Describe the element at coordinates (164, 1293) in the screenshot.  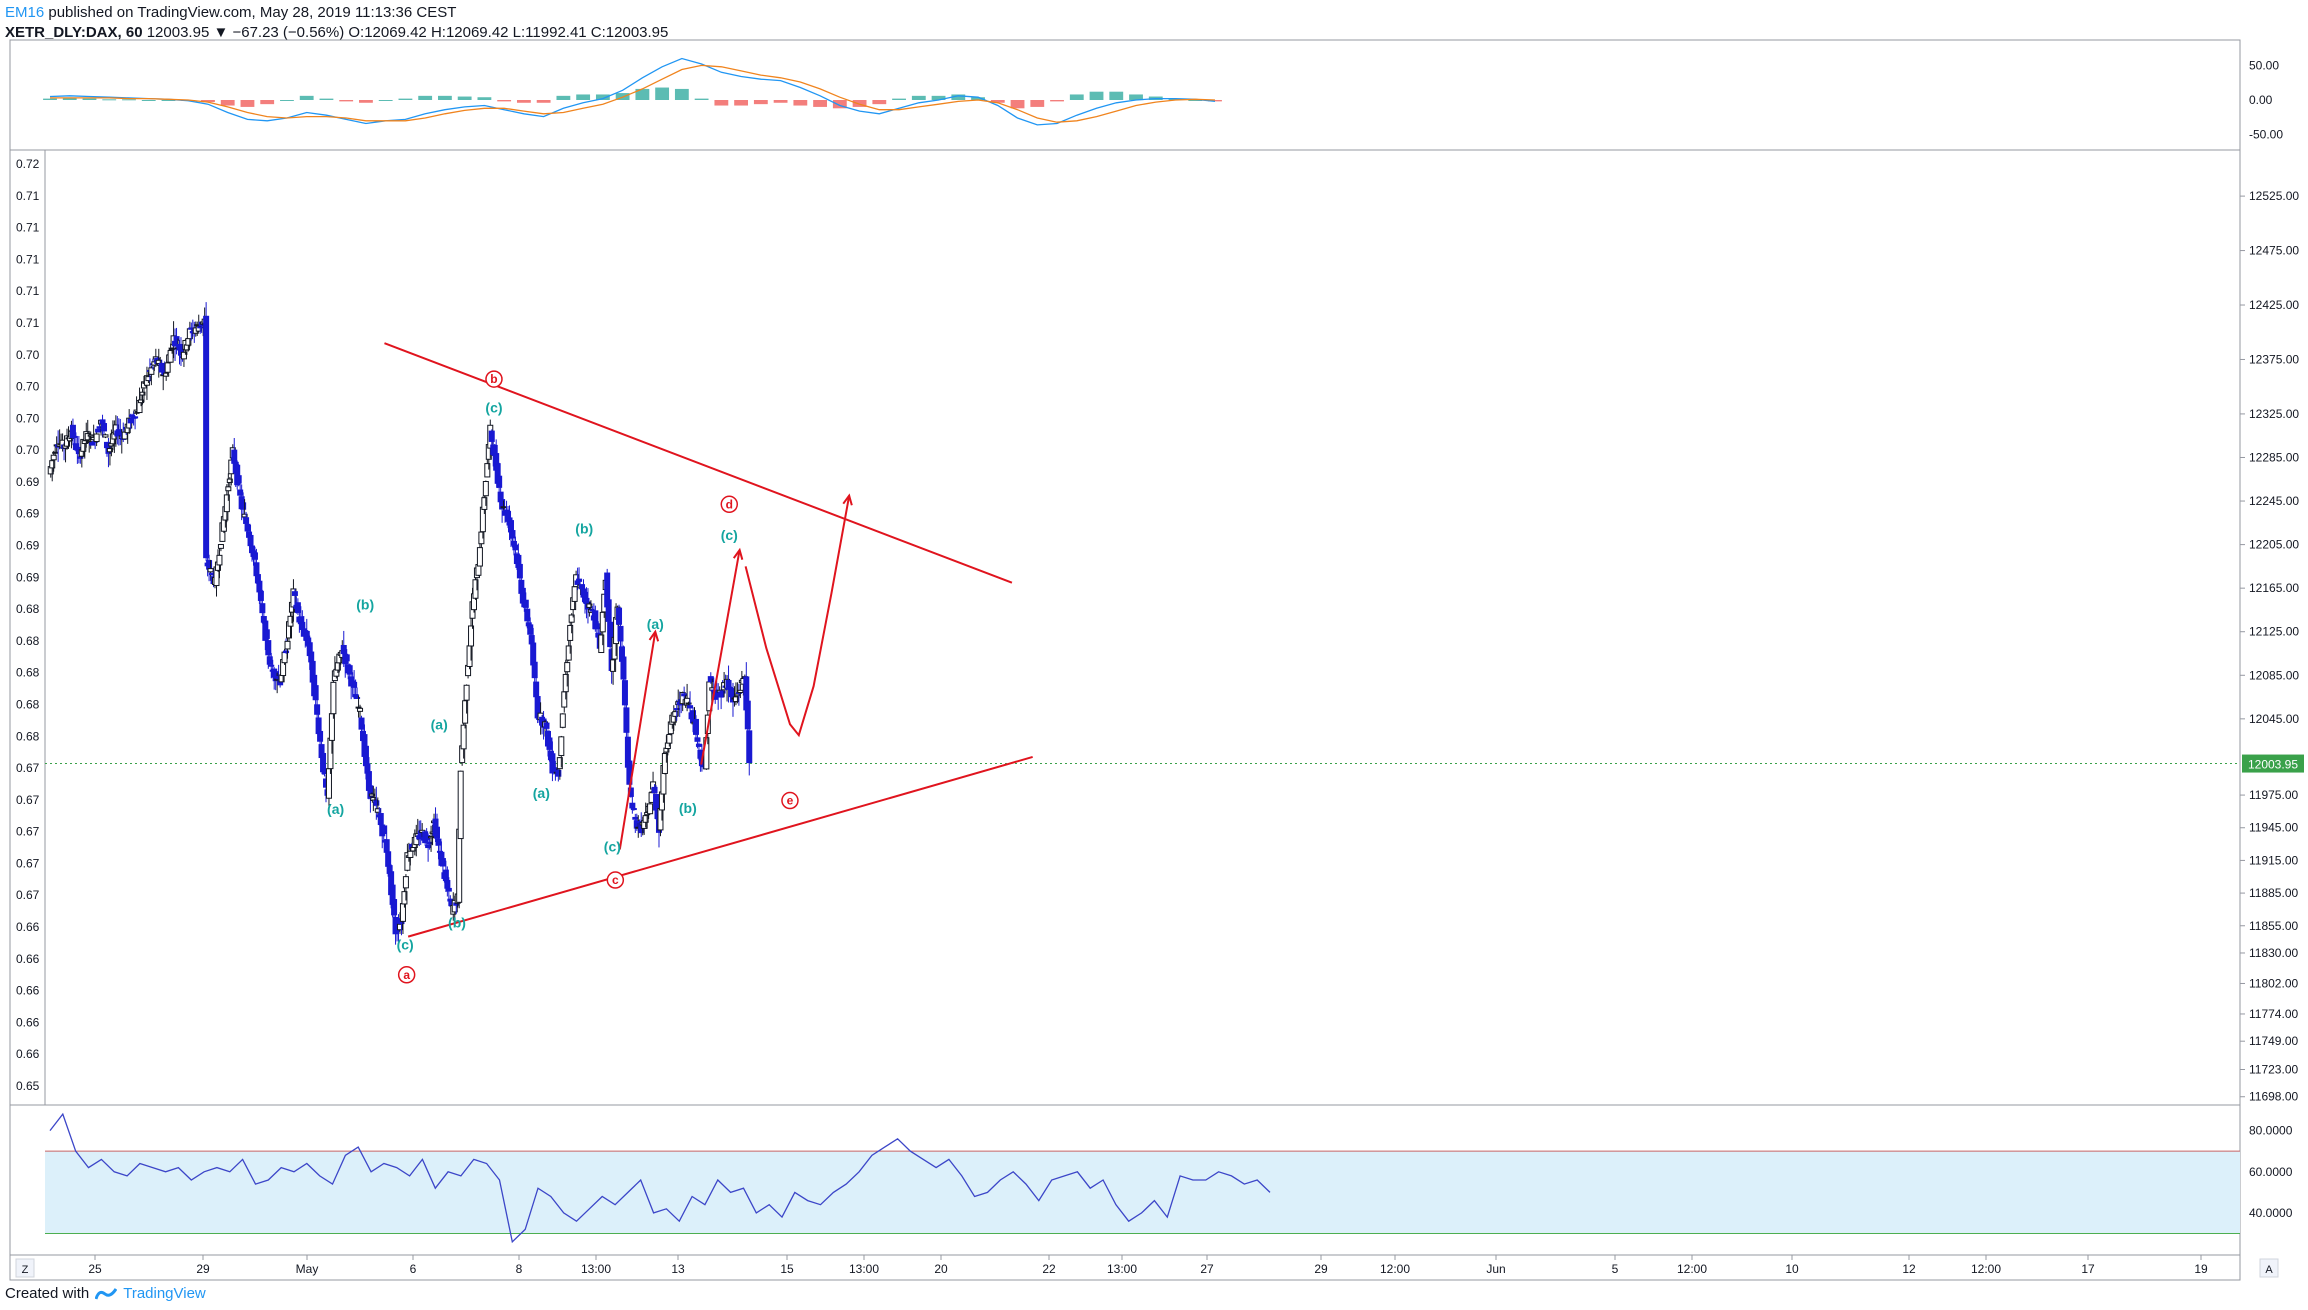
I see `footer-brand: TradingView` at that location.